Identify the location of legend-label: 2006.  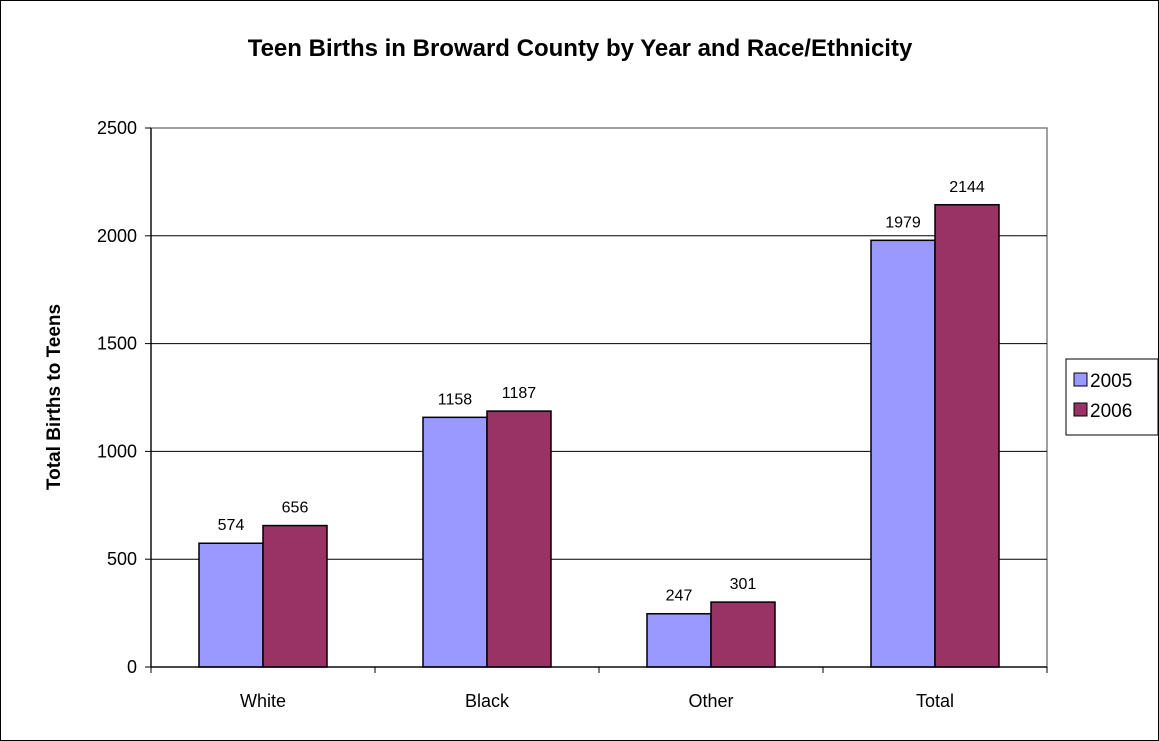
(1111, 411).